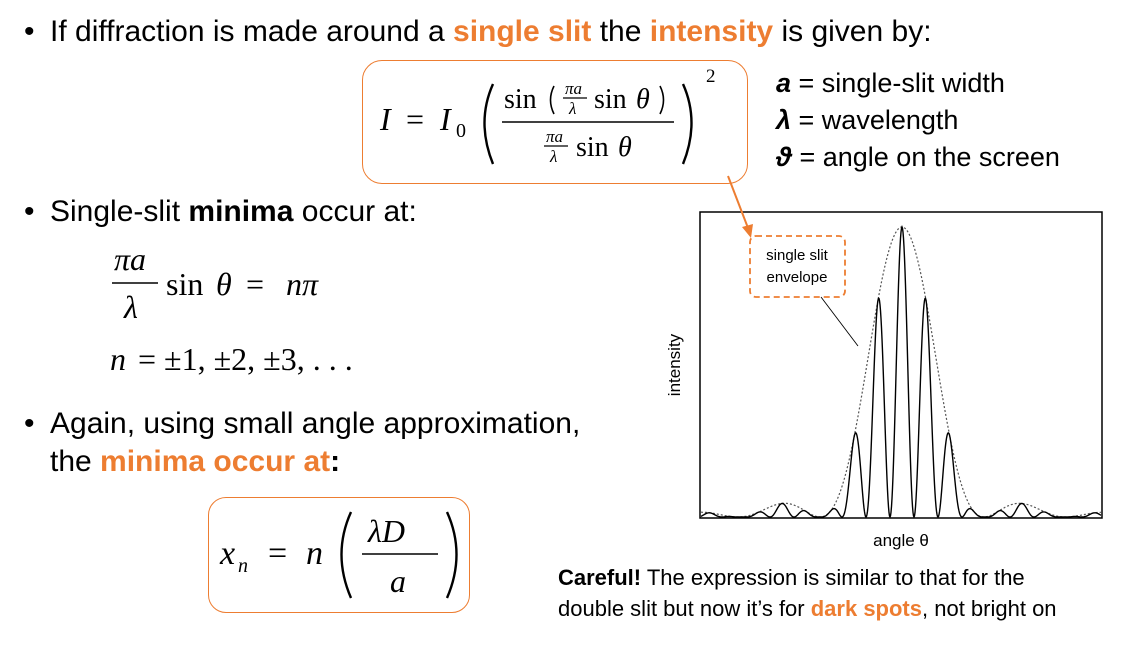 The image size is (1140, 648). I want to click on bullet-minima: • Single-slit minima occur at:, so click(220, 212).